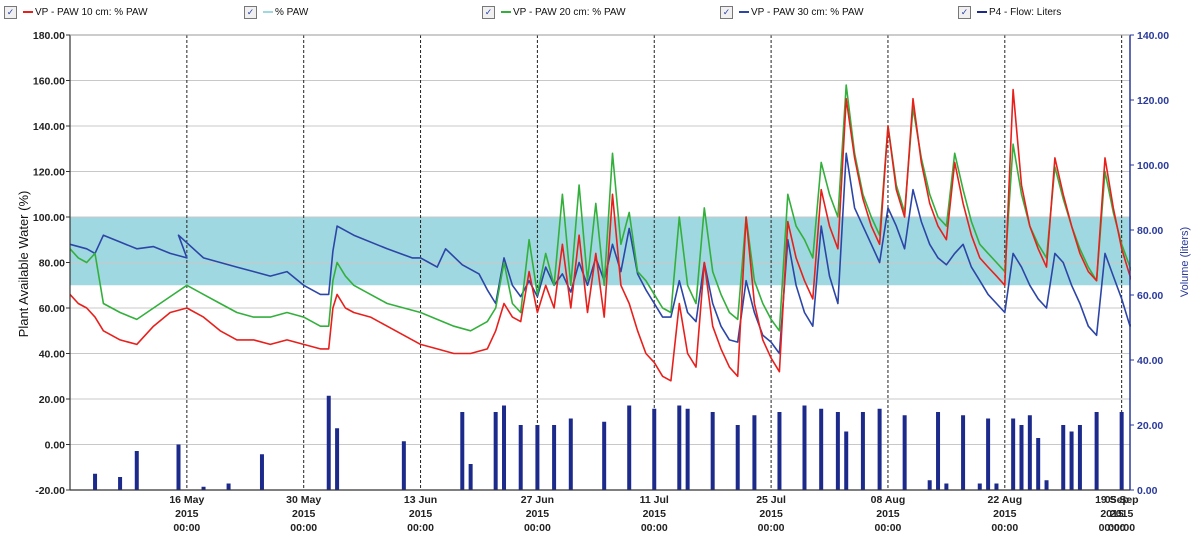 The image size is (1197, 534). Describe the element at coordinates (292, 12) in the screenshot. I see `legend-label: % PAW` at that location.